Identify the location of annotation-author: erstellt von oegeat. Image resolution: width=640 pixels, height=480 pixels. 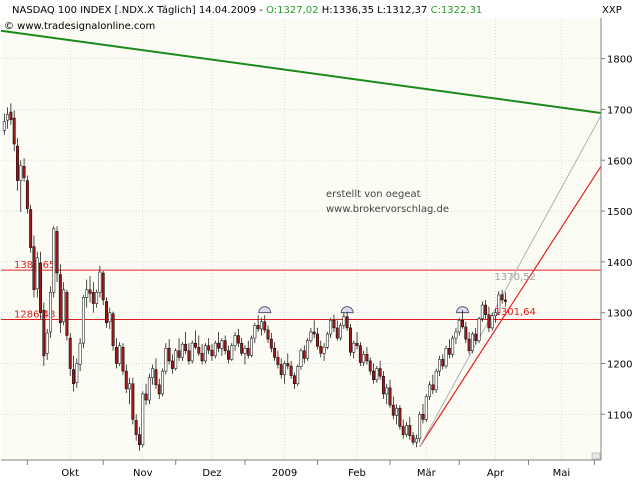
(373, 194).